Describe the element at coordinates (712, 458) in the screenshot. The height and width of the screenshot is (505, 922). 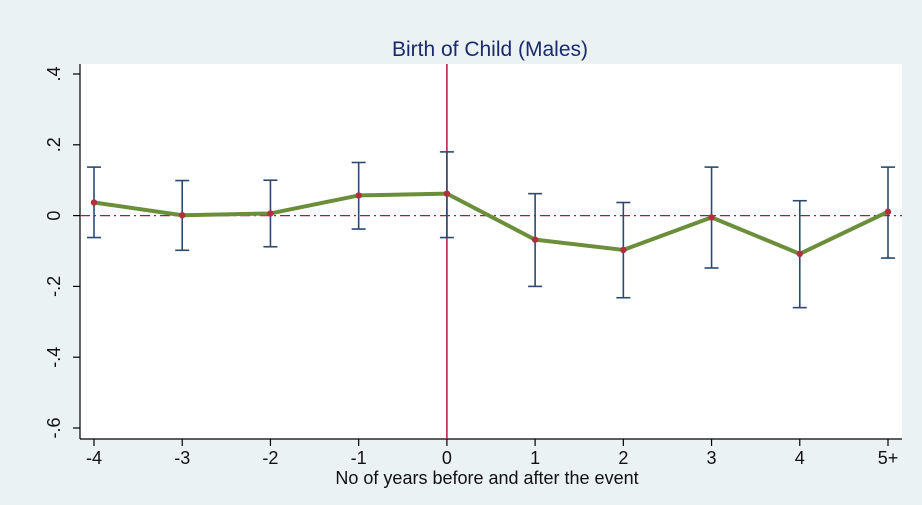
I see `x-tick-label: 3` at that location.